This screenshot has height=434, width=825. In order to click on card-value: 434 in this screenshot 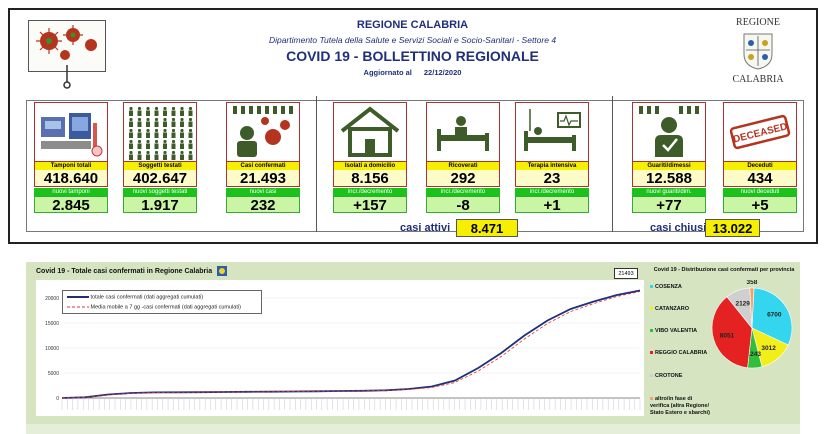, I will do `click(760, 178)`.